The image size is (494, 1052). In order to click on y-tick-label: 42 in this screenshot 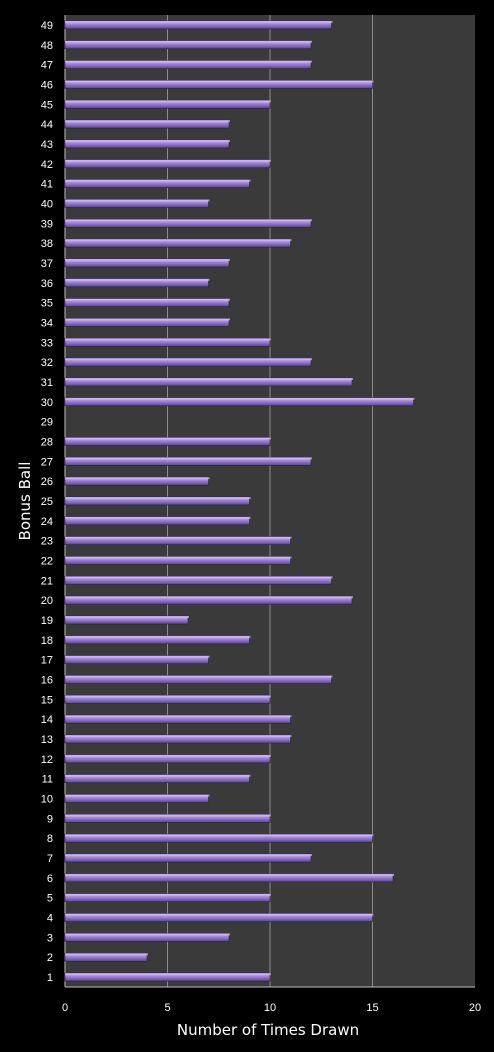, I will do `click(47, 165)`.